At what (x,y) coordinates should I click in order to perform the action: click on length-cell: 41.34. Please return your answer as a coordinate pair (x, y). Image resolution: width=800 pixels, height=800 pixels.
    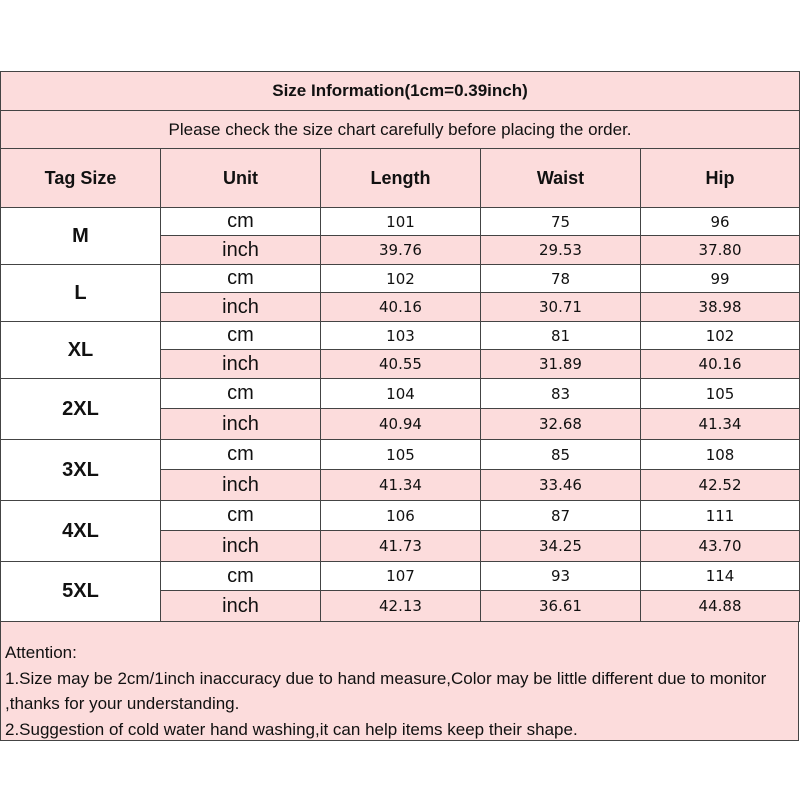
    Looking at the image, I should click on (400, 485).